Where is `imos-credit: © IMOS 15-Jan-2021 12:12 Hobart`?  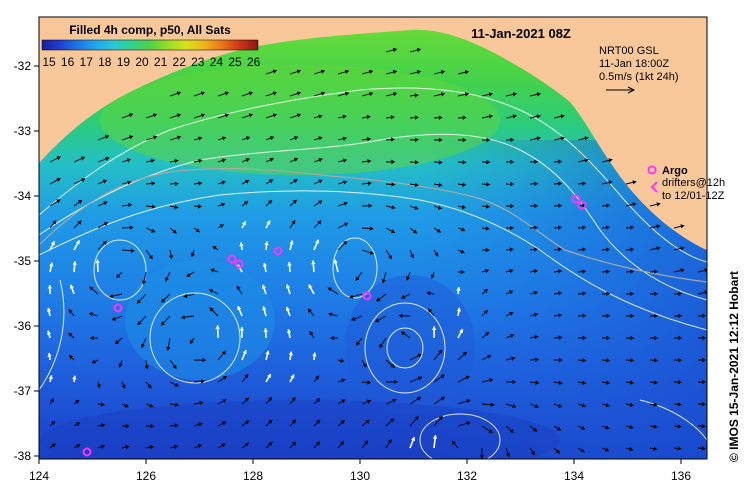 imos-credit: © IMOS 15-Jan-2021 12:12 Hobart is located at coordinates (734, 366).